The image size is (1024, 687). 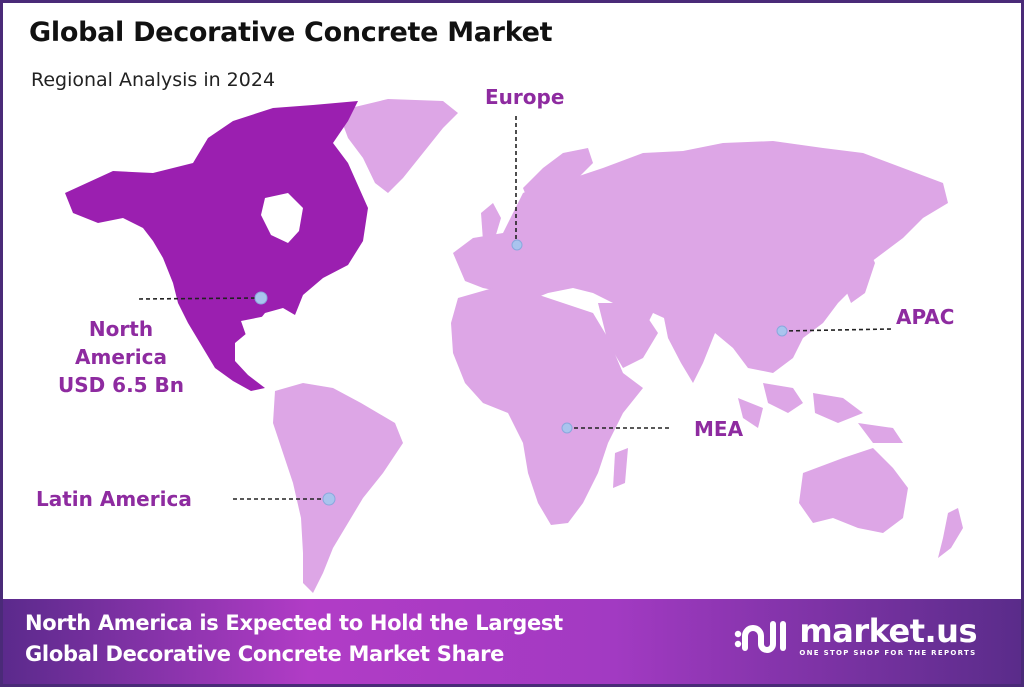 I want to click on sea-islands-shape, so click(x=820, y=413).